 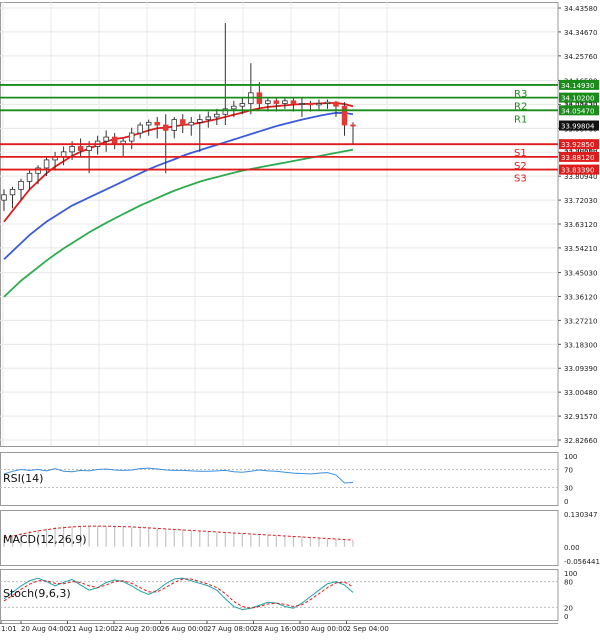 I want to click on stoch-tick-label: 100, so click(x=570, y=574).